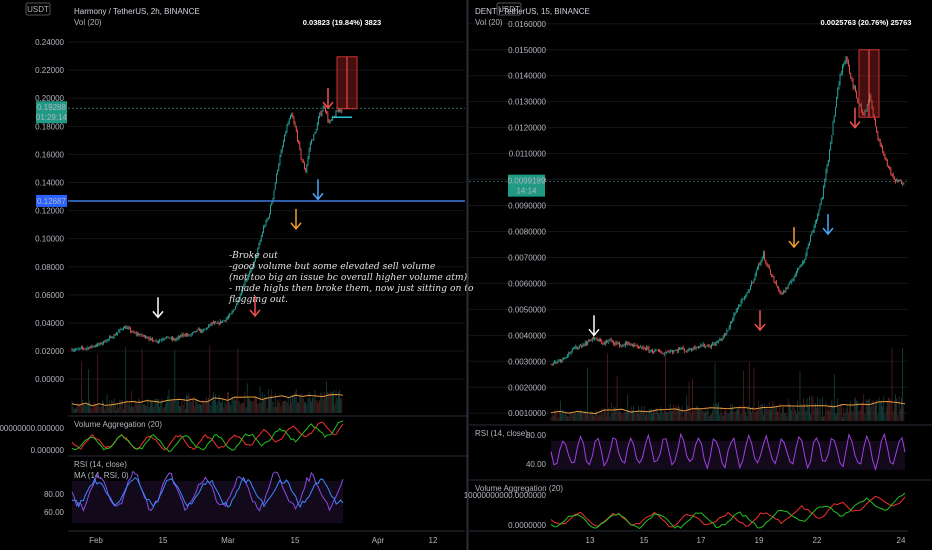  I want to click on annotation-arrow-head, so click(296, 226).